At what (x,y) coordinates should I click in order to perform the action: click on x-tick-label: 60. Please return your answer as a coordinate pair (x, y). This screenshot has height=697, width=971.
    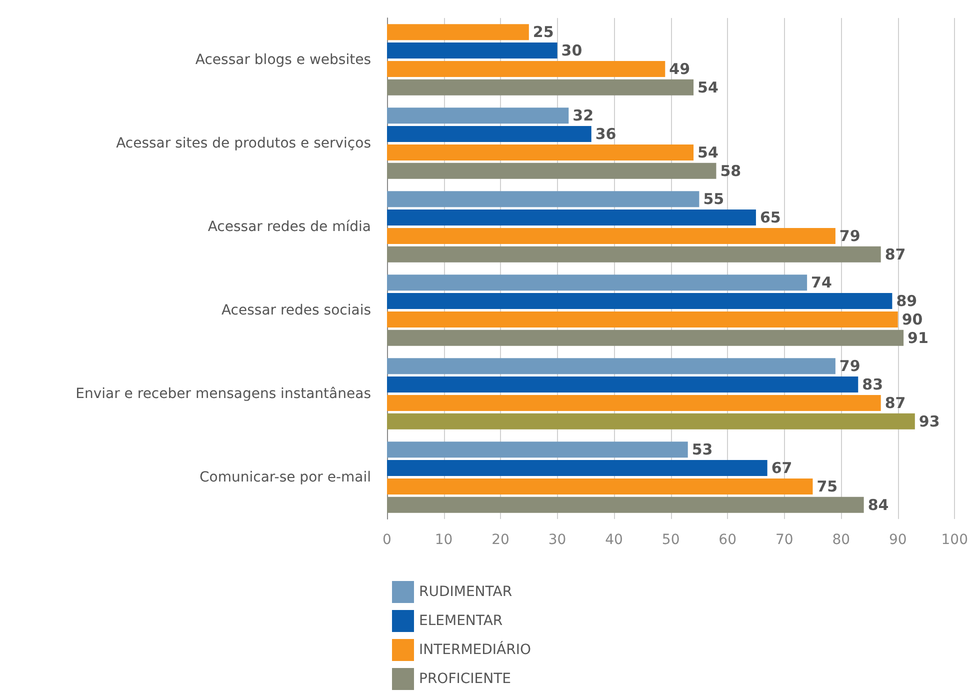
    Looking at the image, I should click on (727, 540).